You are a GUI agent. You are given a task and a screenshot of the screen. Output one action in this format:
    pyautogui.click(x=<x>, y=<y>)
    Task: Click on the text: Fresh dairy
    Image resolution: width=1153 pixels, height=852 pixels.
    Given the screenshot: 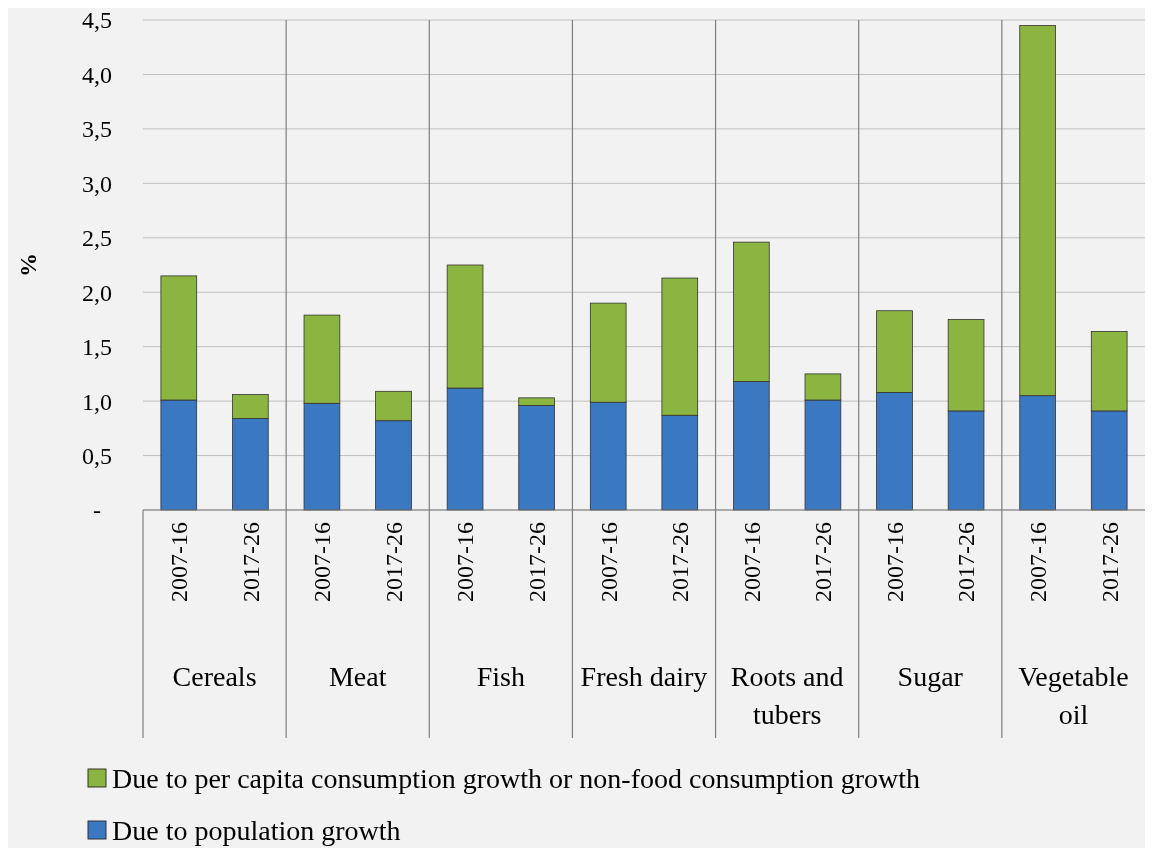 What is the action you would take?
    pyautogui.click(x=644, y=676)
    